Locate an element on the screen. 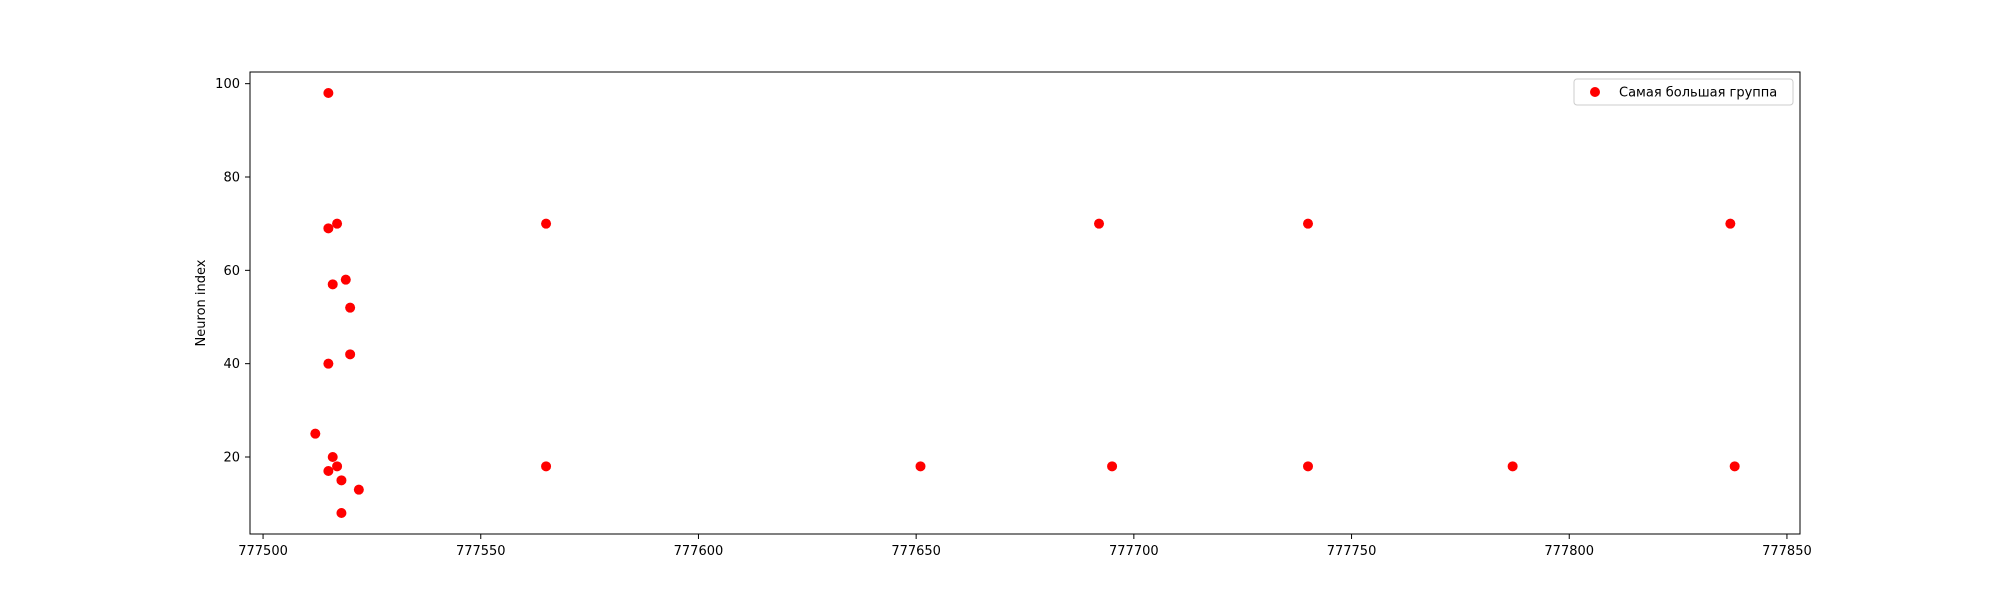 Image resolution: width=2000 pixels, height=600 pixels. y-tick-label: 20 is located at coordinates (231, 458).